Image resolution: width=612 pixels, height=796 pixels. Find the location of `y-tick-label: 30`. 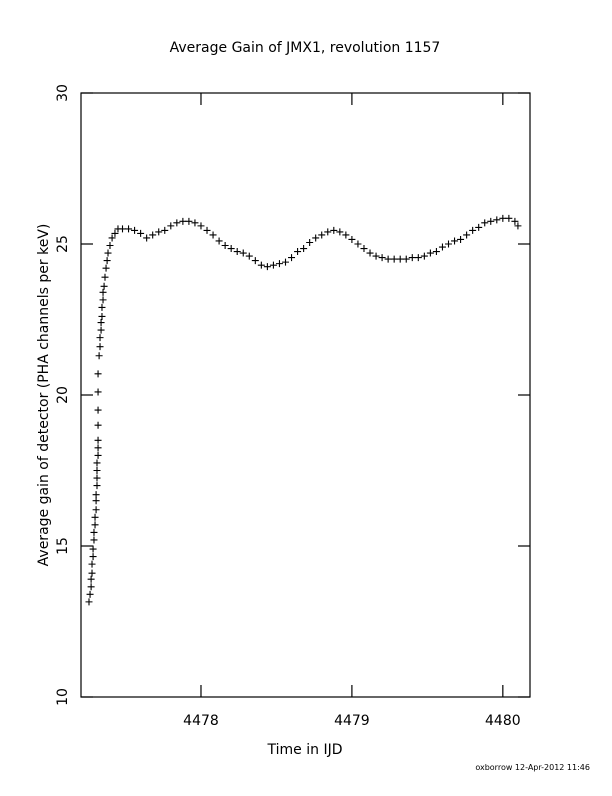

y-tick-label: 30 is located at coordinates (63, 93).